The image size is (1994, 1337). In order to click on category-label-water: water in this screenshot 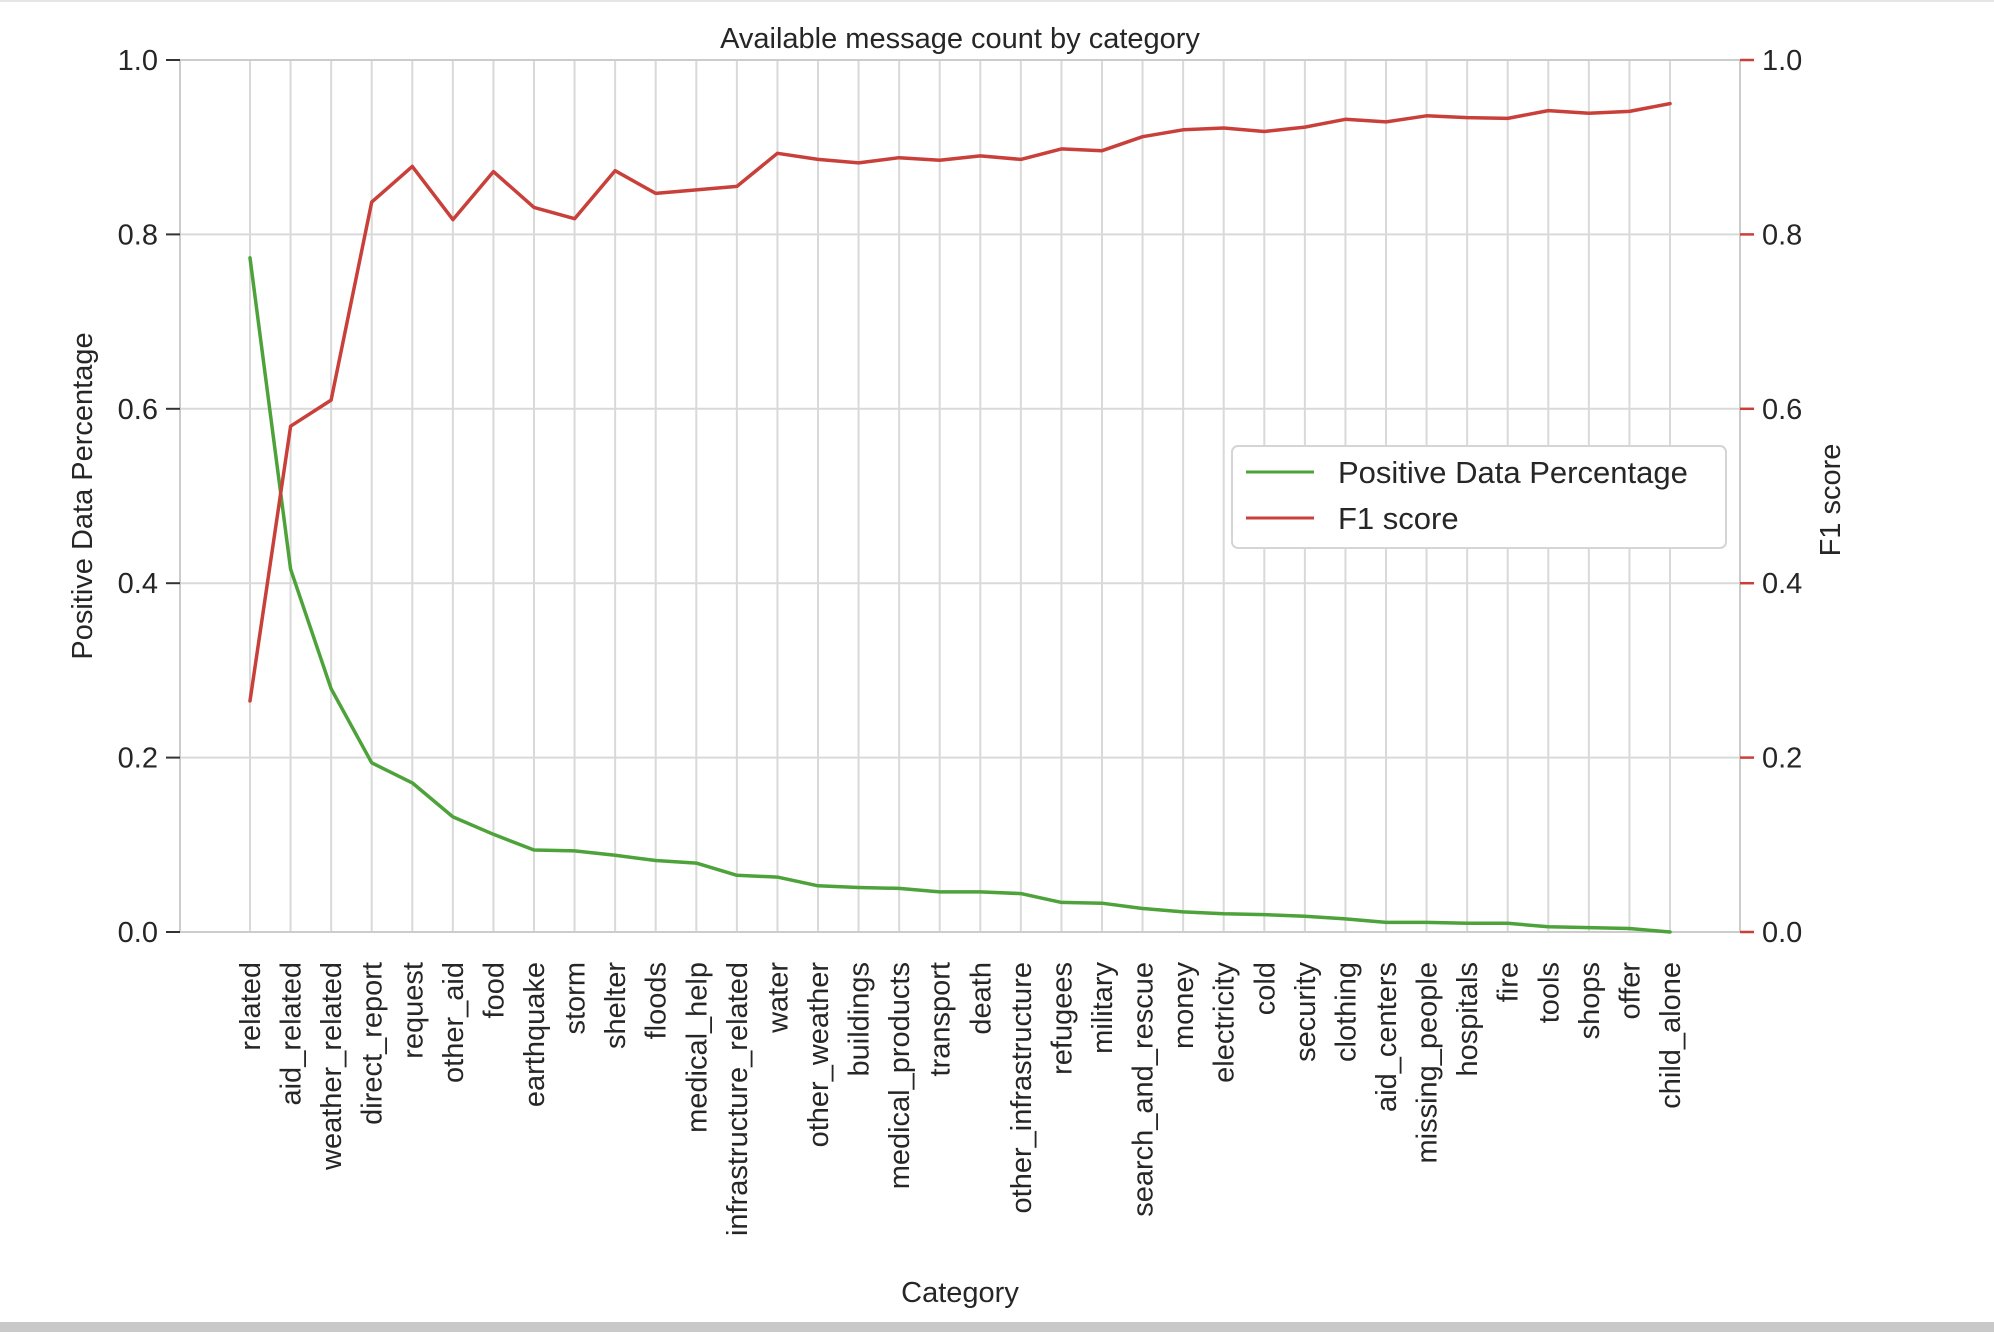, I will do `click(778, 998)`.